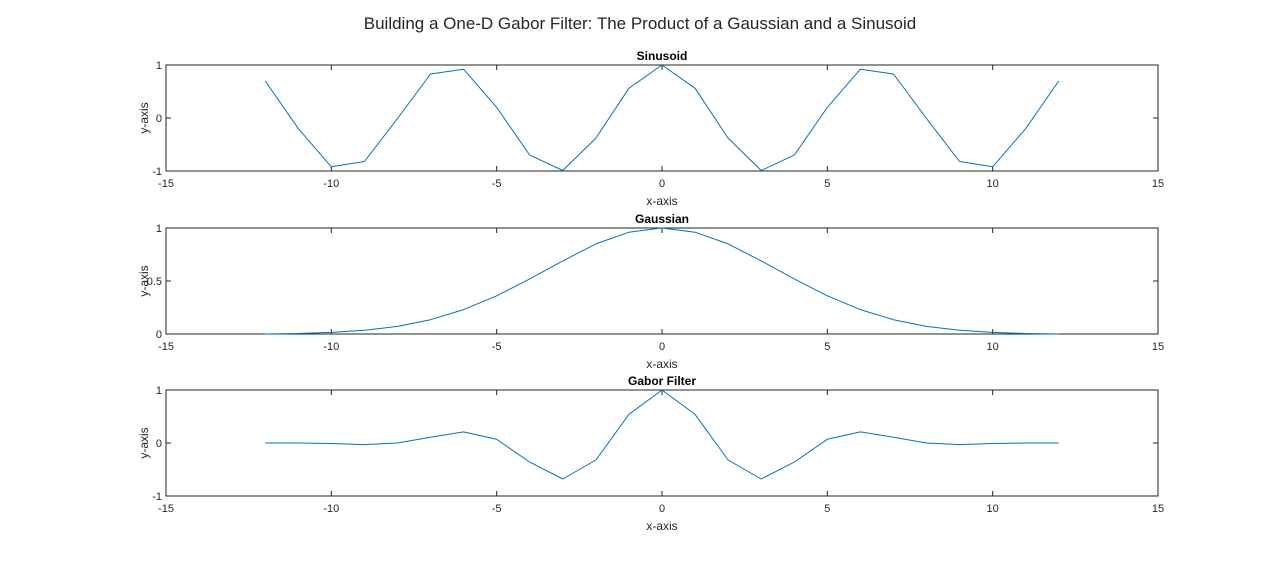 The height and width of the screenshot is (563, 1280). Describe the element at coordinates (662, 381) in the screenshot. I see `subplot-title: Gabor Filter` at that location.